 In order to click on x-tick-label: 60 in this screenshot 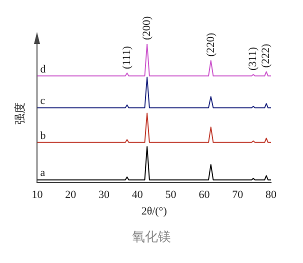, I will do `click(204, 195)`.